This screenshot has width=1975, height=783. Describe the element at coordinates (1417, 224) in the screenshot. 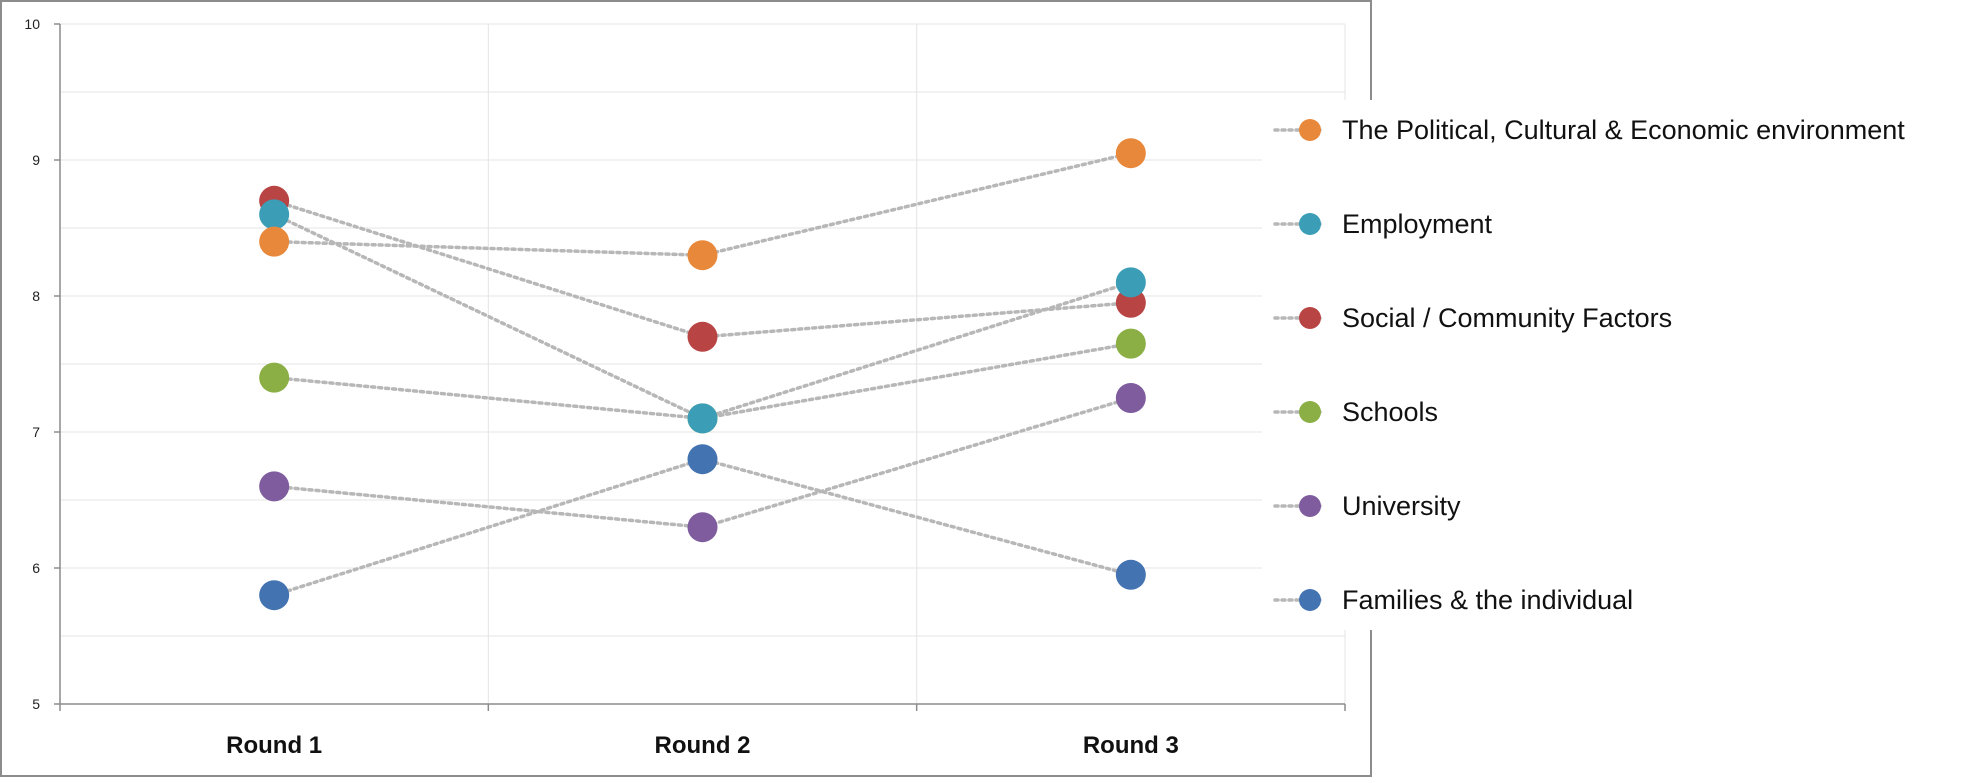

I see `legend-label: Employment` at that location.